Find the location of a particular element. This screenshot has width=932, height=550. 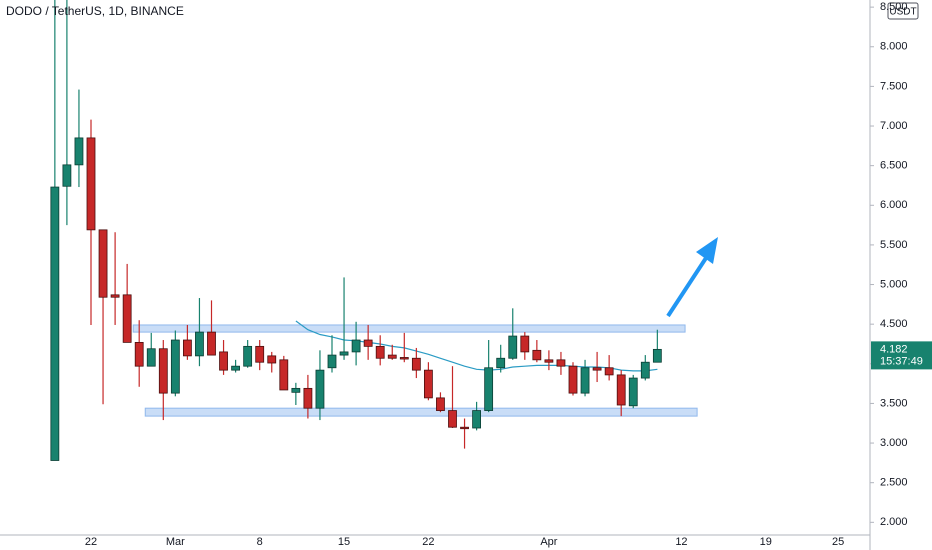

y-tick-label: 2.000 is located at coordinates (894, 522).